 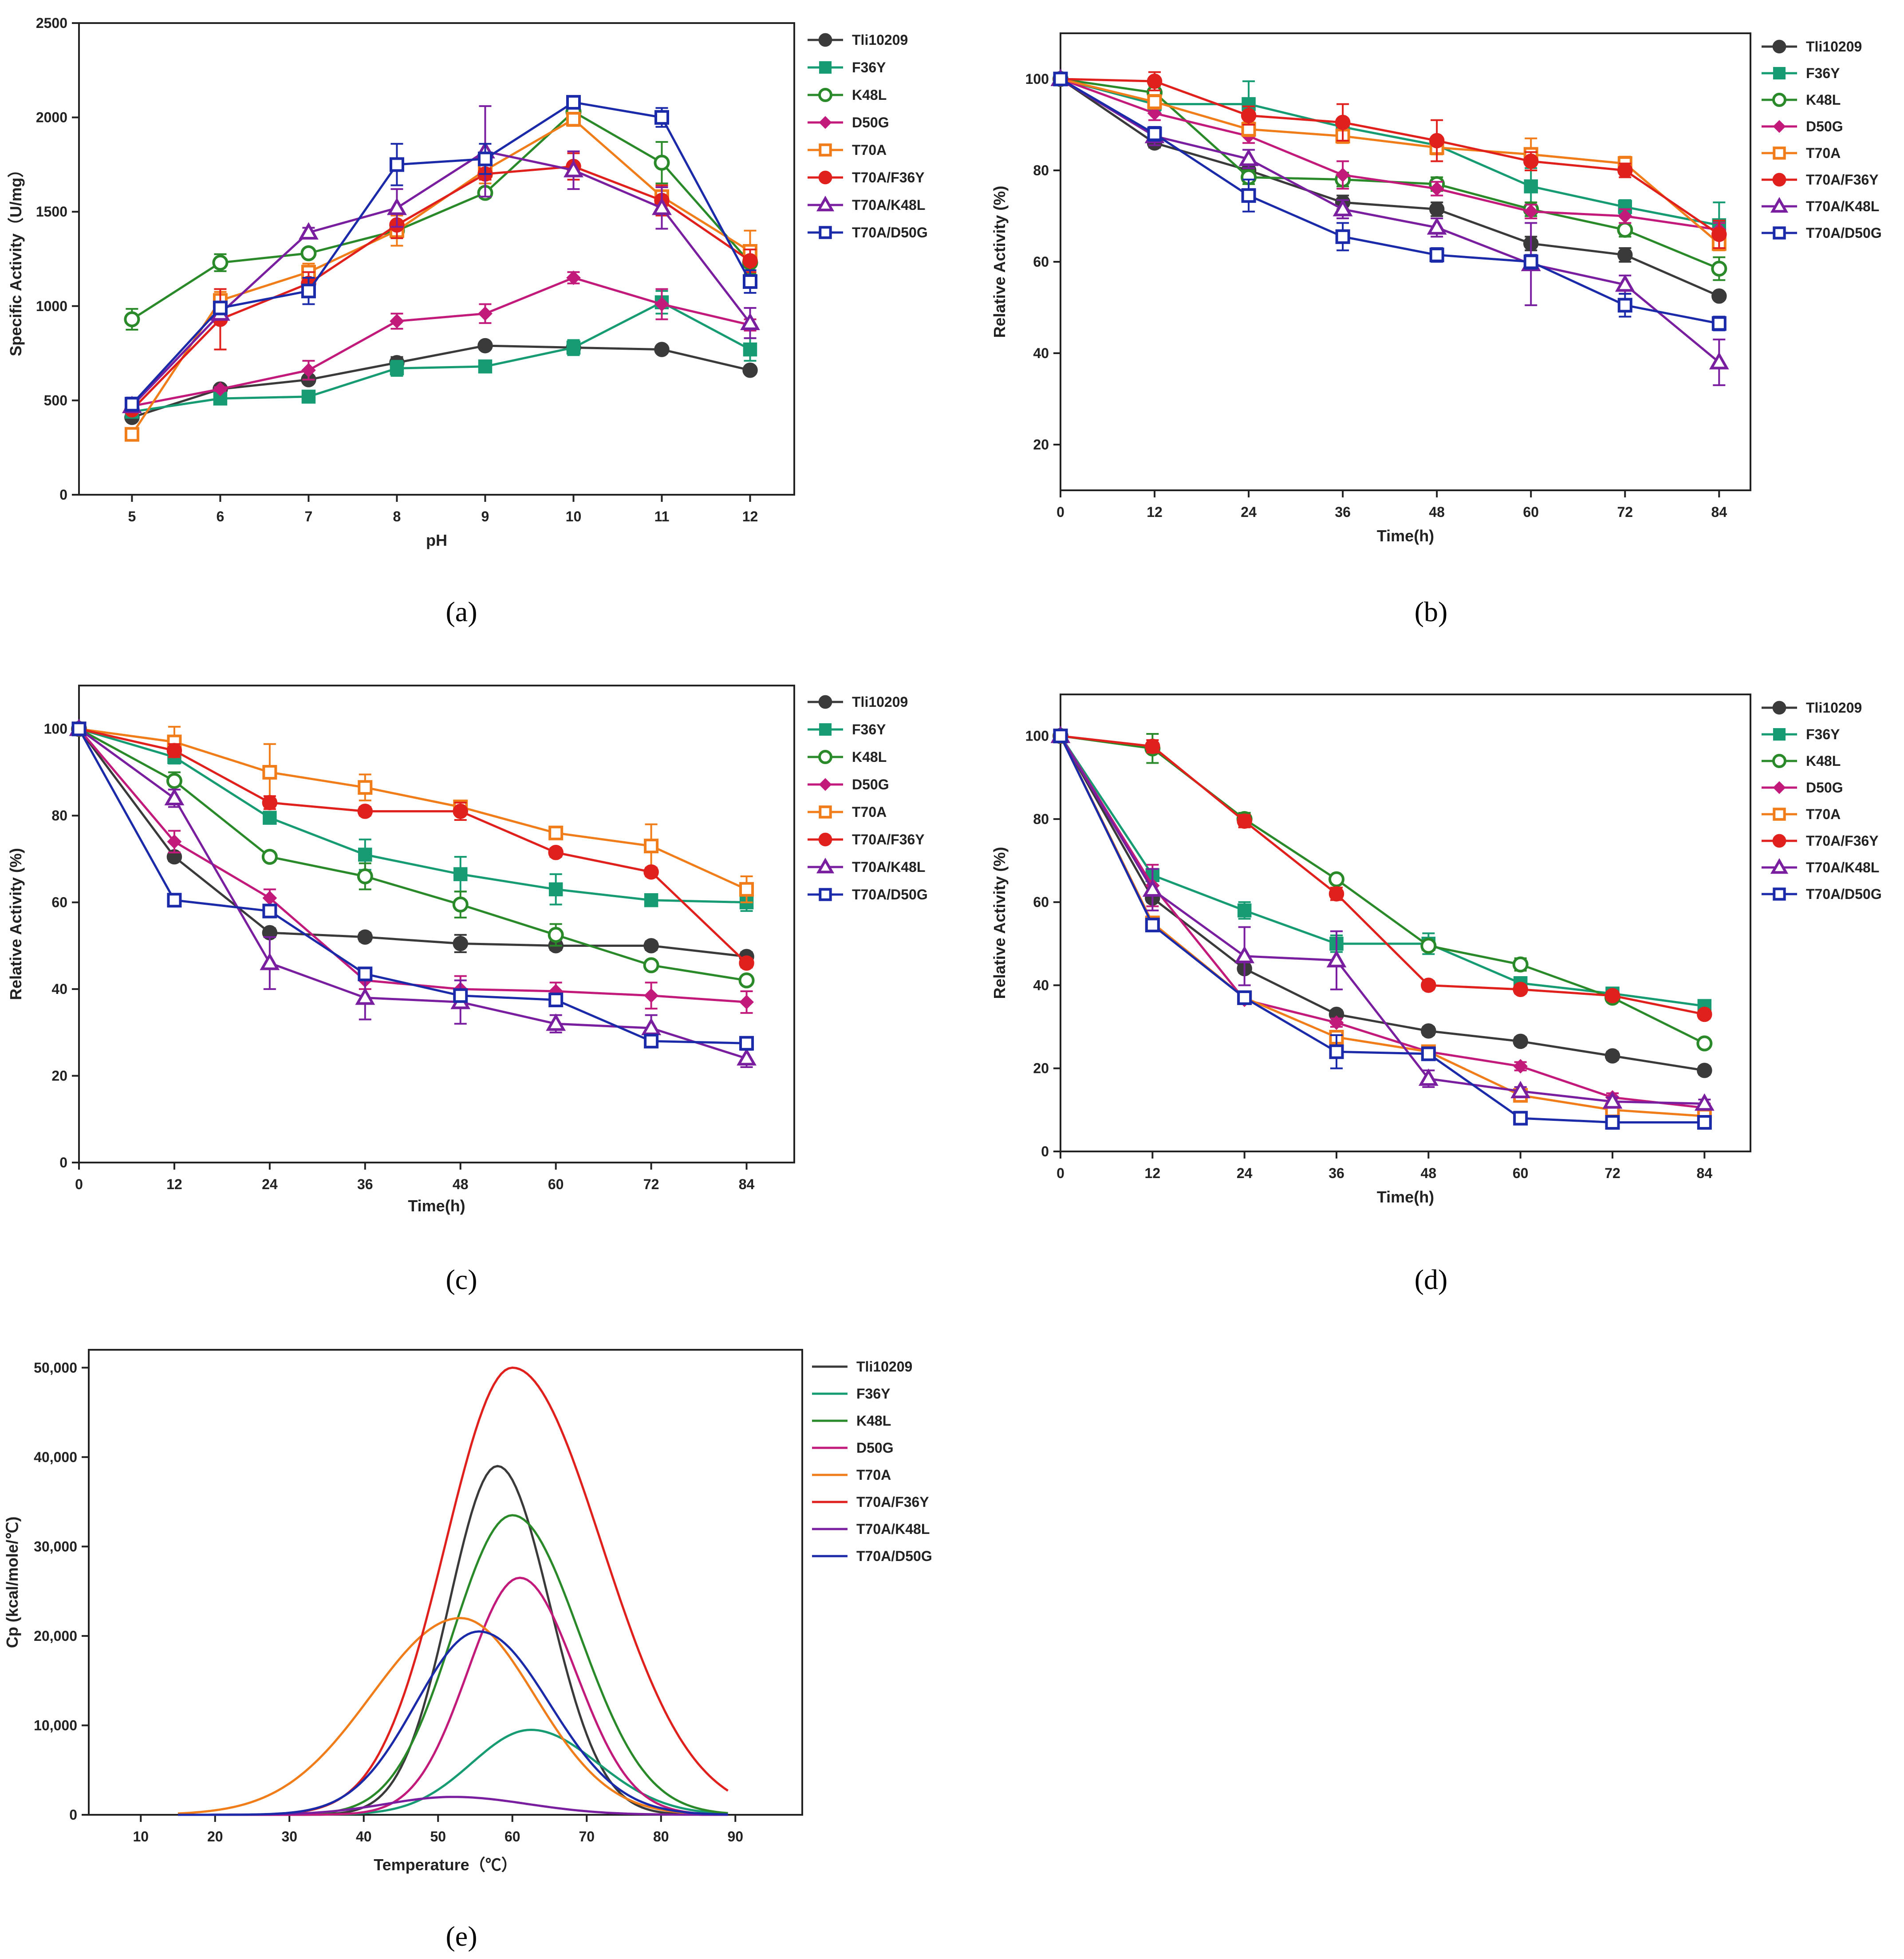 What do you see at coordinates (413, 886) in the screenshot?
I see `series-t70a-d50g` at bounding box center [413, 886].